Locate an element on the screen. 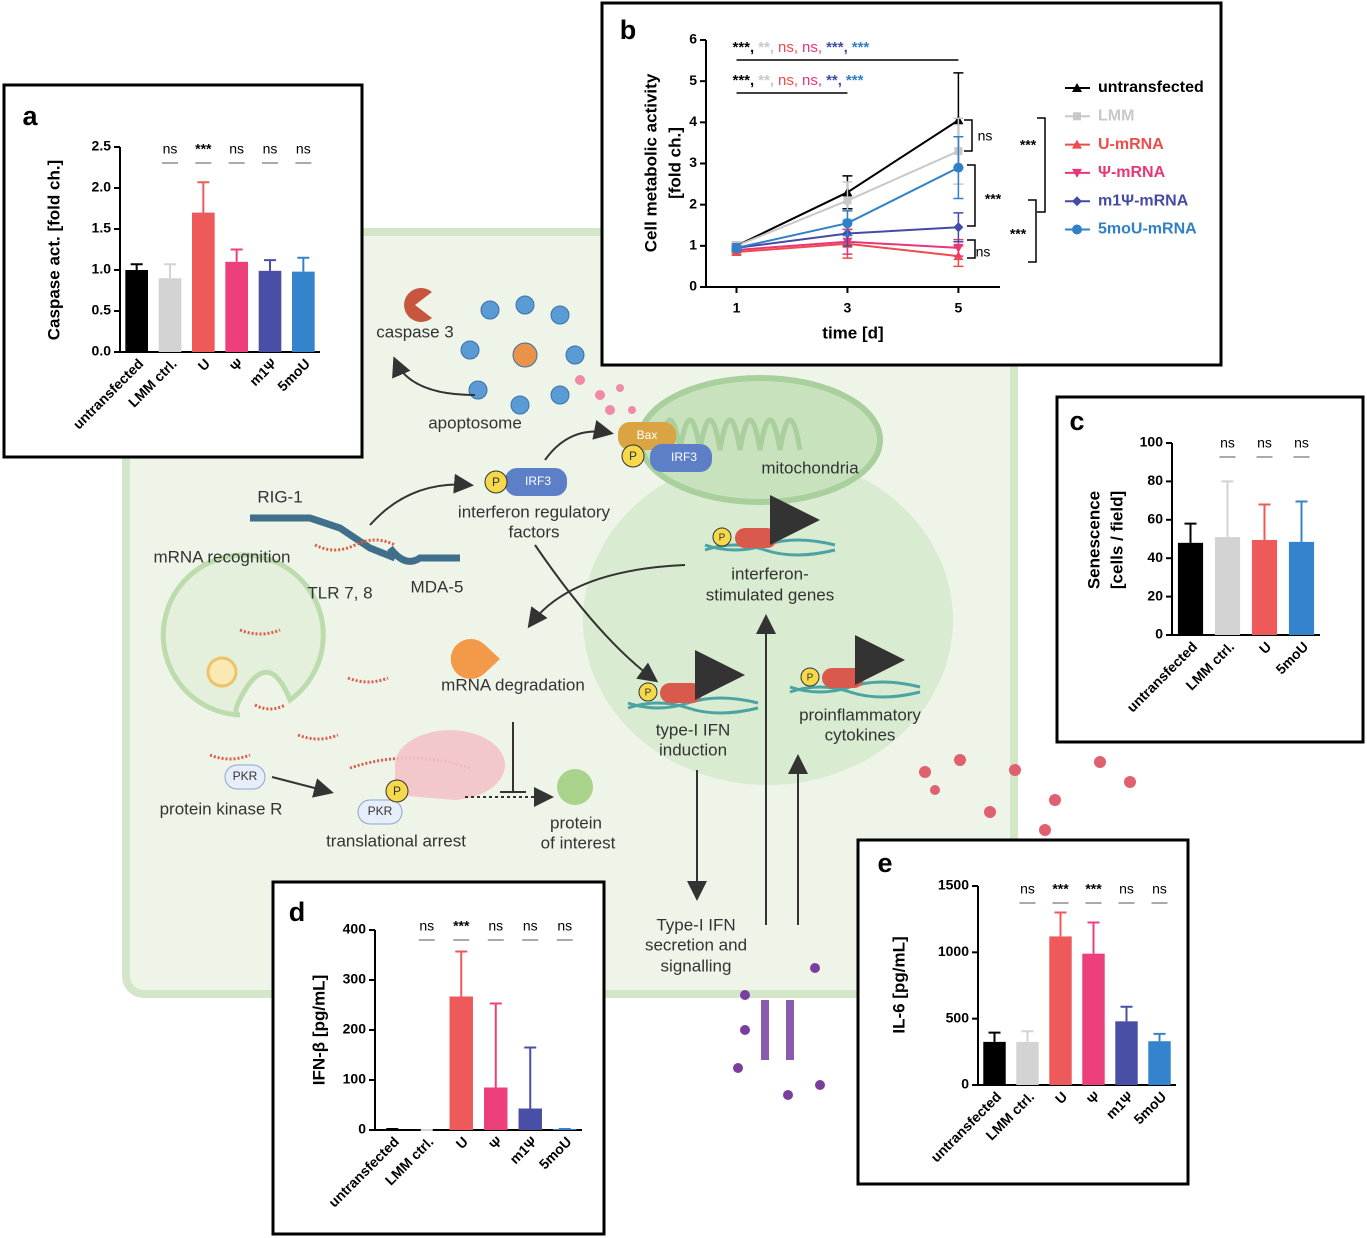 This screenshot has height=1238, width=1367. y-tick-label: 1 is located at coordinates (693, 245).